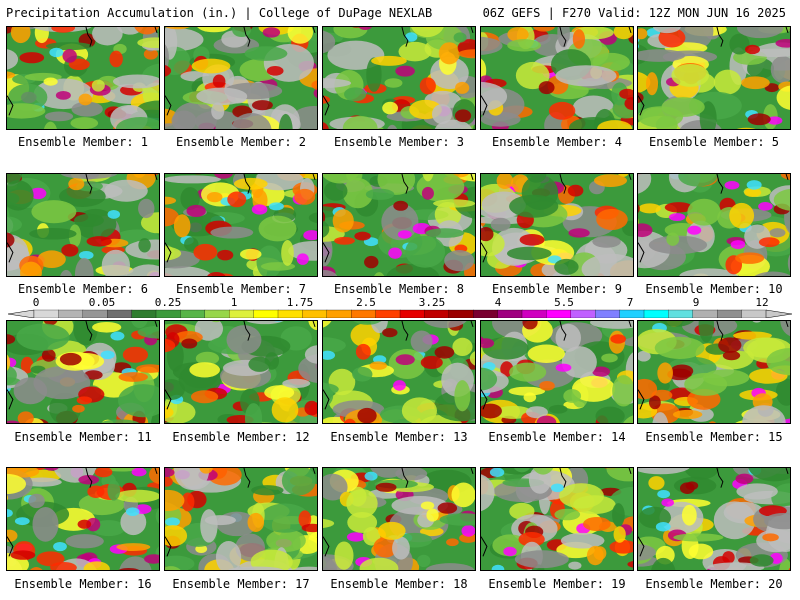  What do you see at coordinates (498, 302) in the screenshot?
I see `colorbar-tick-label: 4` at bounding box center [498, 302].